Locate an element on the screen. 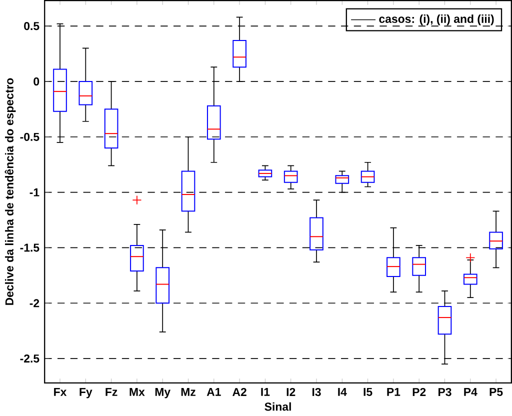 This screenshot has width=512, height=416. x-tick-label: I1 is located at coordinates (265, 392).